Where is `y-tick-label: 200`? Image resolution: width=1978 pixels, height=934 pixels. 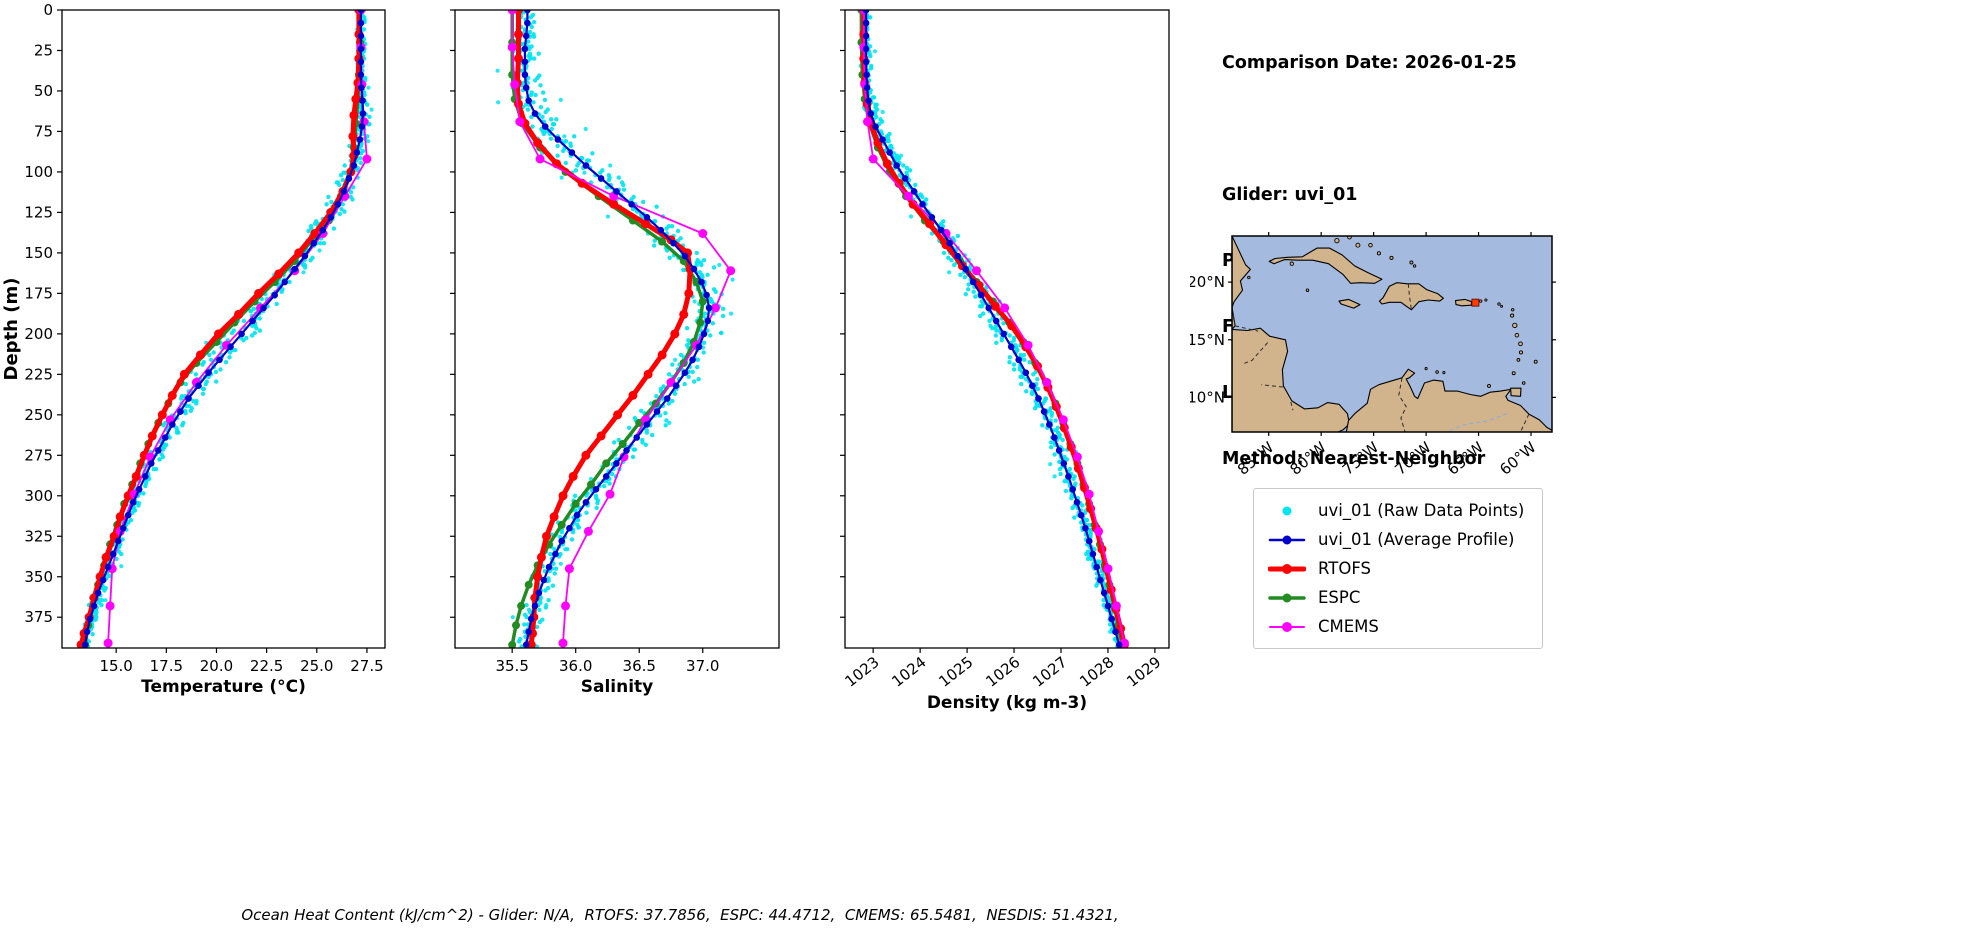 y-tick-label: 200 is located at coordinates (38, 334).